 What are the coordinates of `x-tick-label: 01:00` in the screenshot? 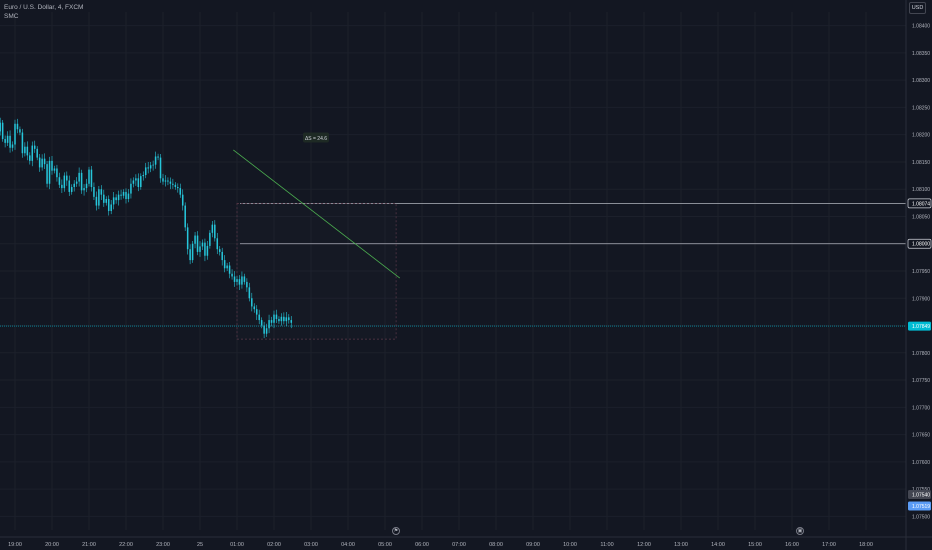 It's located at (237, 545).